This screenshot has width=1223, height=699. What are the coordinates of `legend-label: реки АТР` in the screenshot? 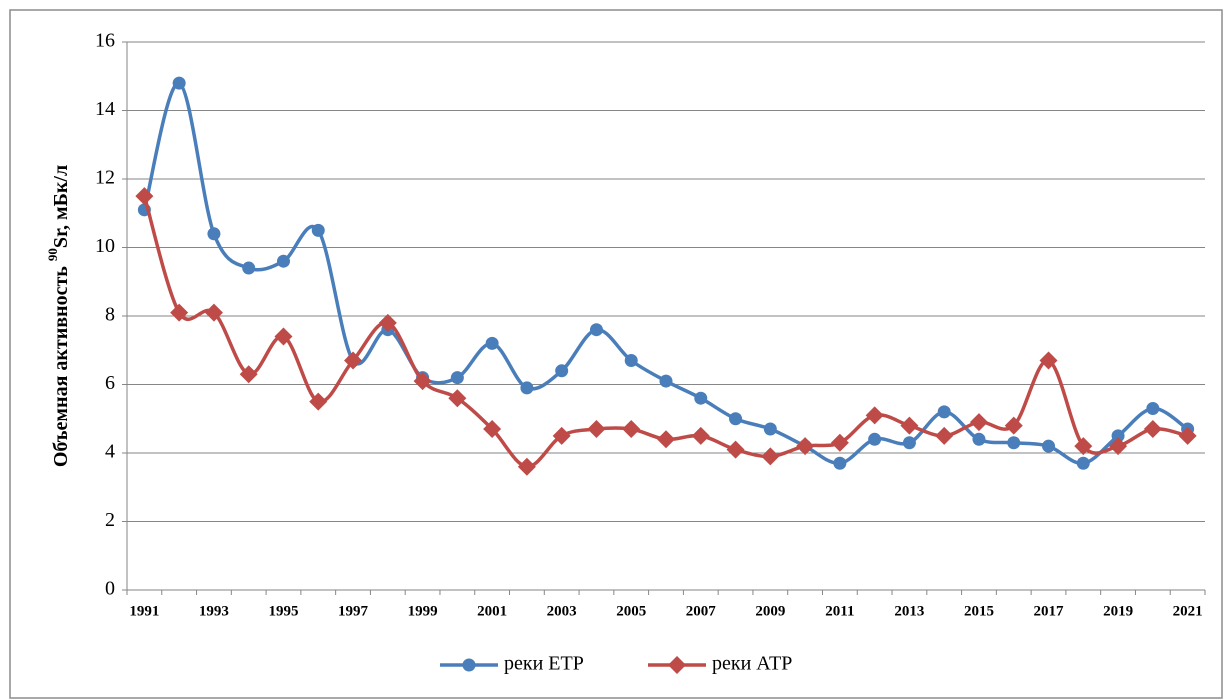 It's located at (752, 664).